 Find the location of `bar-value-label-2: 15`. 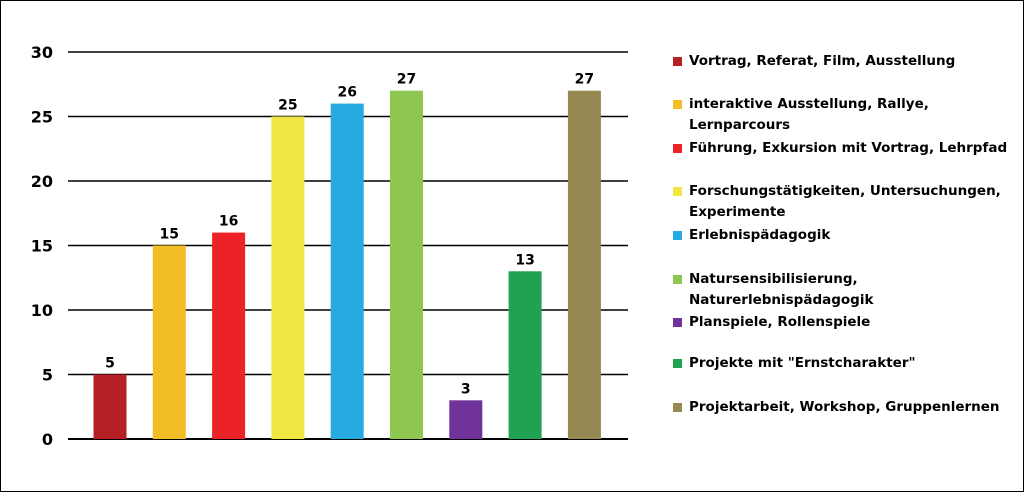

bar-value-label-2: 15 is located at coordinates (169, 235).